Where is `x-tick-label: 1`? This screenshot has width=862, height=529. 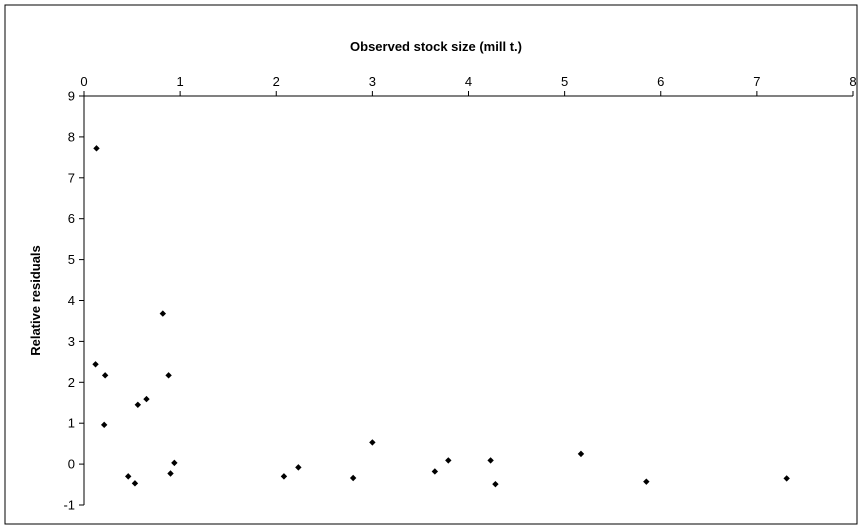 x-tick-label: 1 is located at coordinates (180, 81).